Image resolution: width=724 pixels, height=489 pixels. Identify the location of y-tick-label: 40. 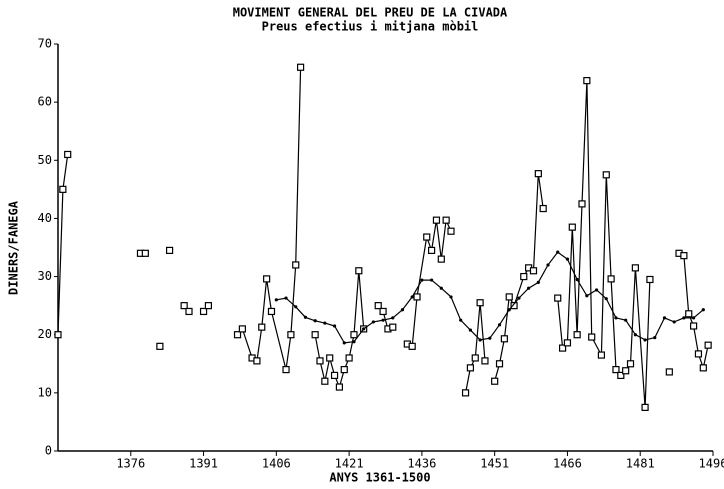
(45, 218).